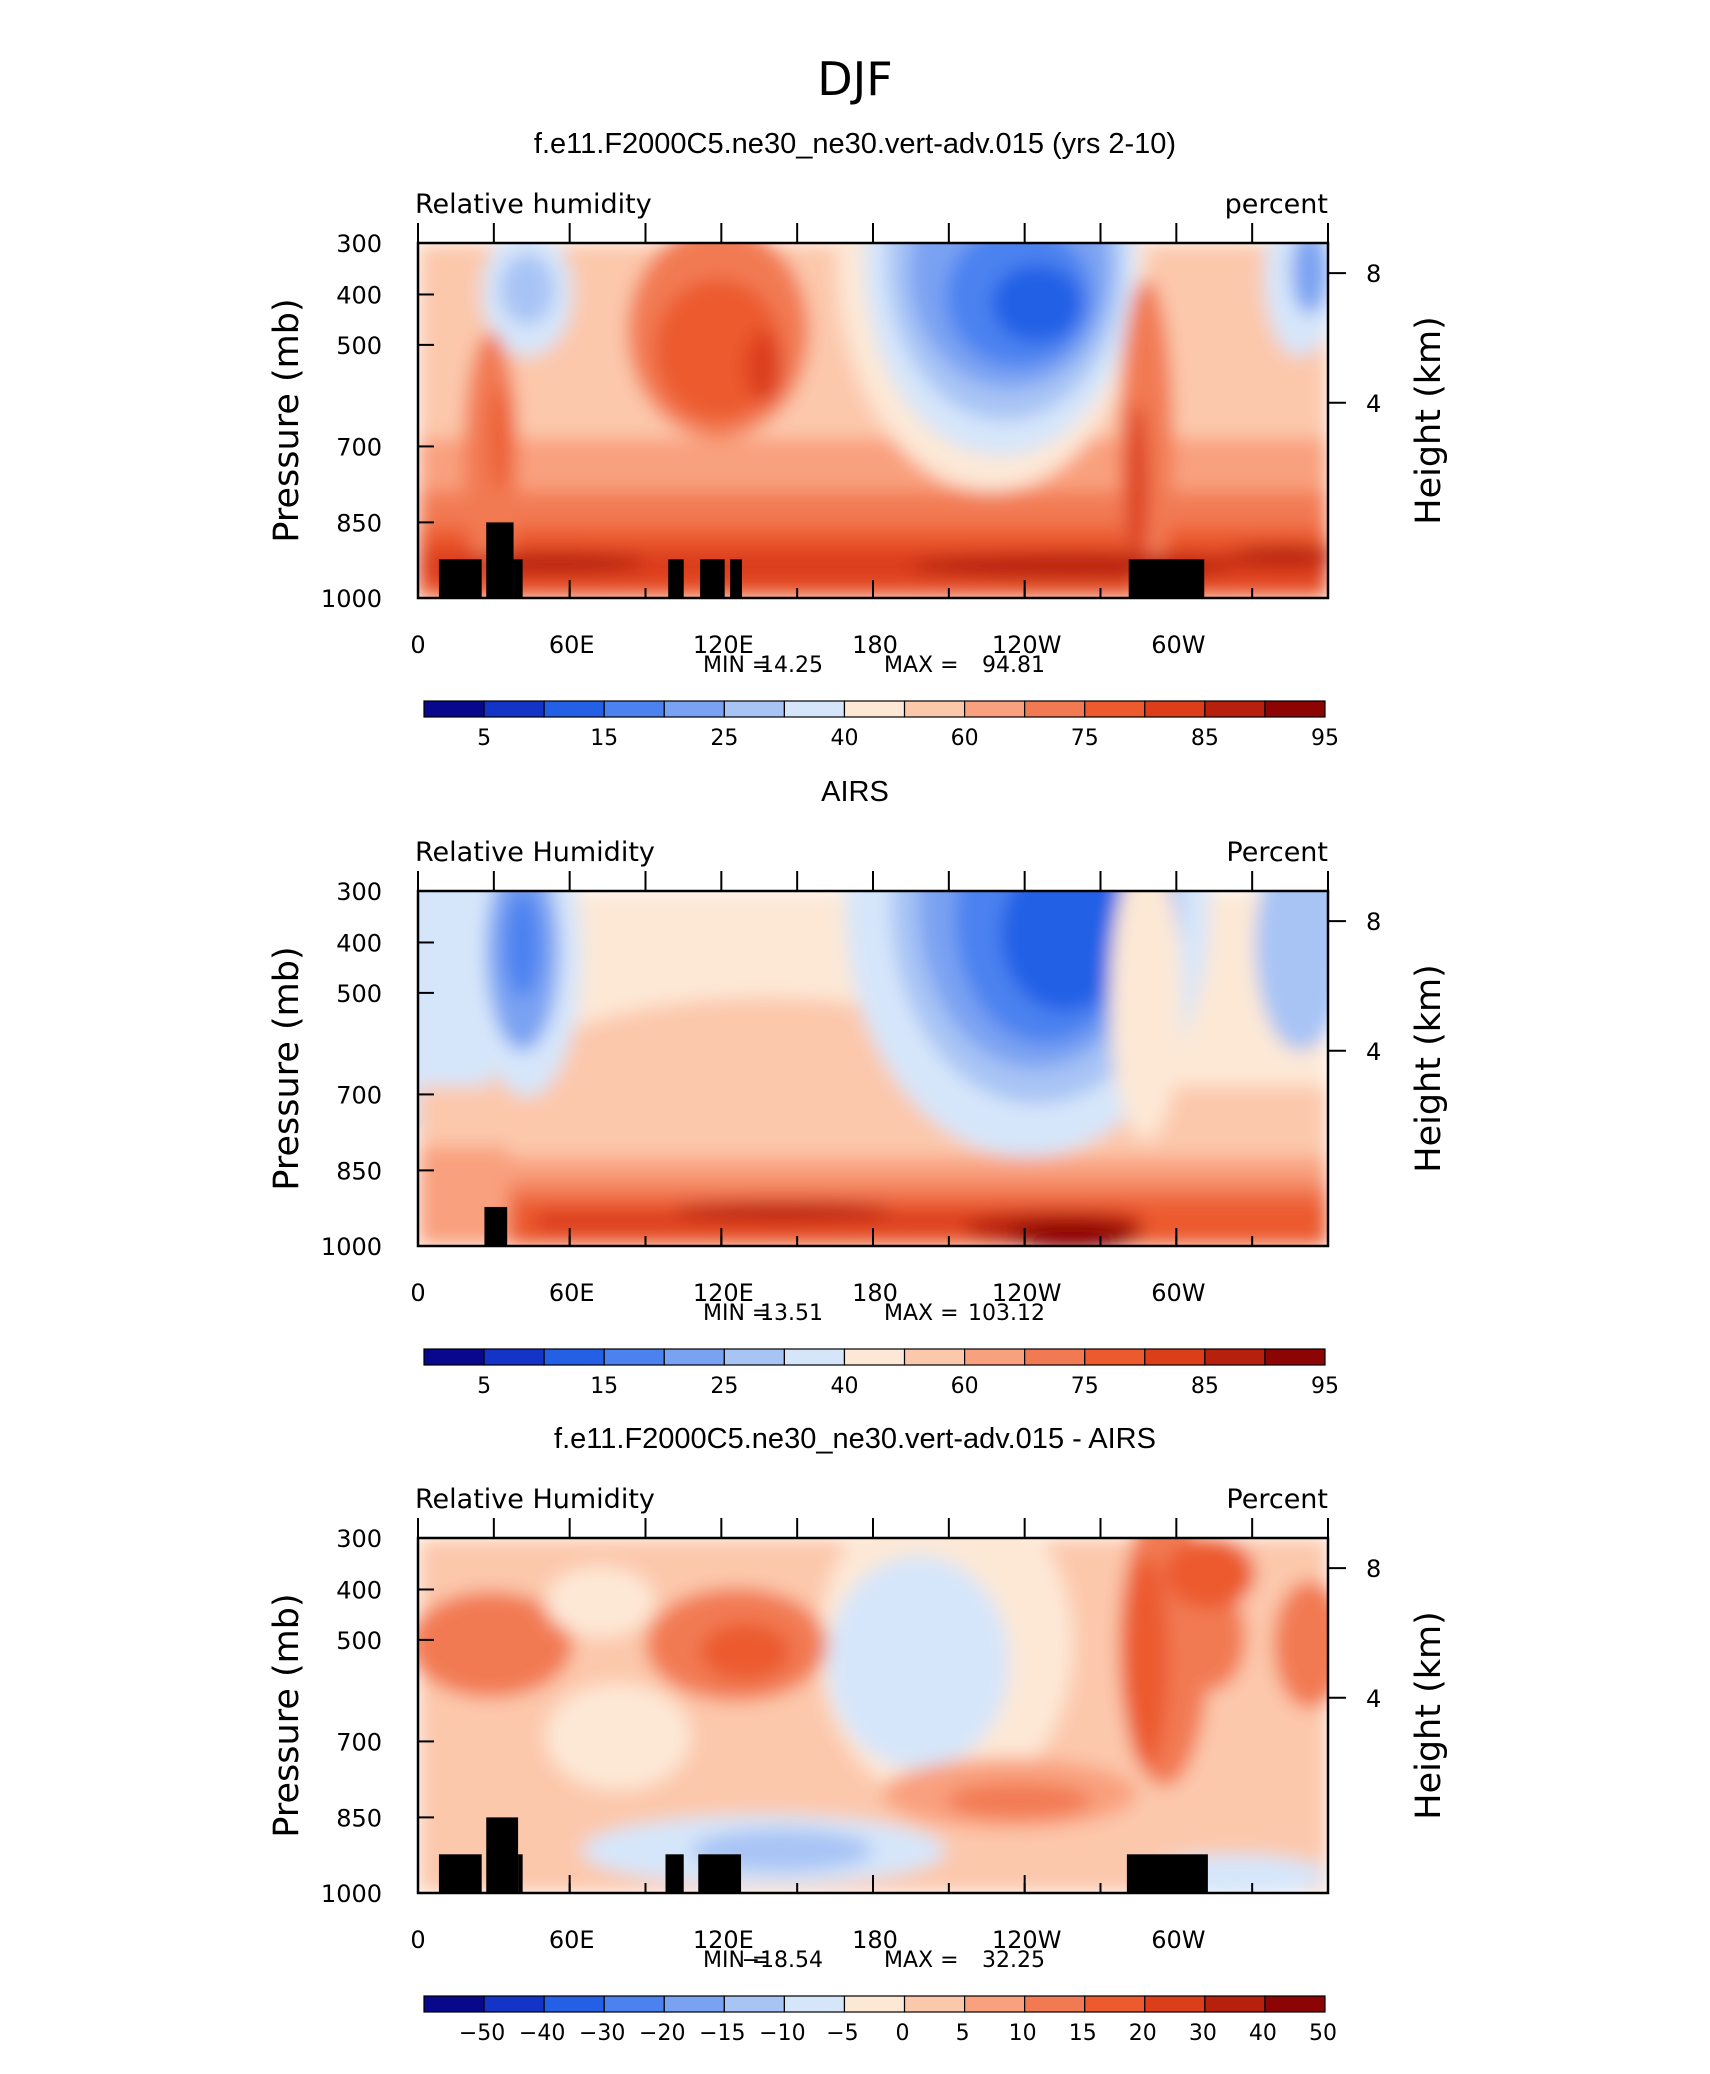 The height and width of the screenshot is (2074, 1710). What do you see at coordinates (359, 523) in the screenshot?
I see `y-tick-label: 850` at bounding box center [359, 523].